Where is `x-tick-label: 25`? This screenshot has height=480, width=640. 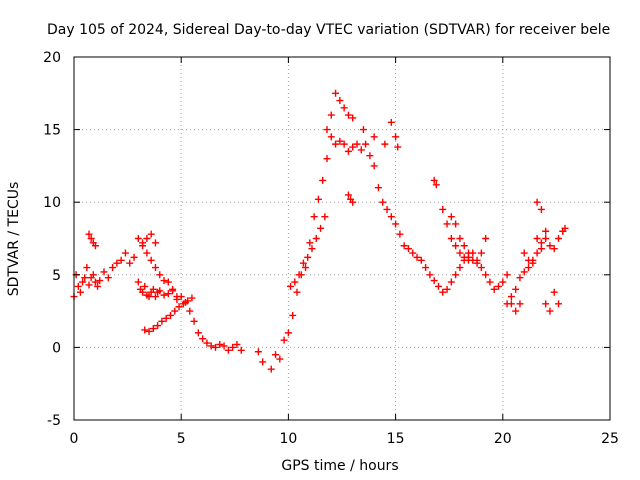 x-tick-label: 25 is located at coordinates (610, 439).